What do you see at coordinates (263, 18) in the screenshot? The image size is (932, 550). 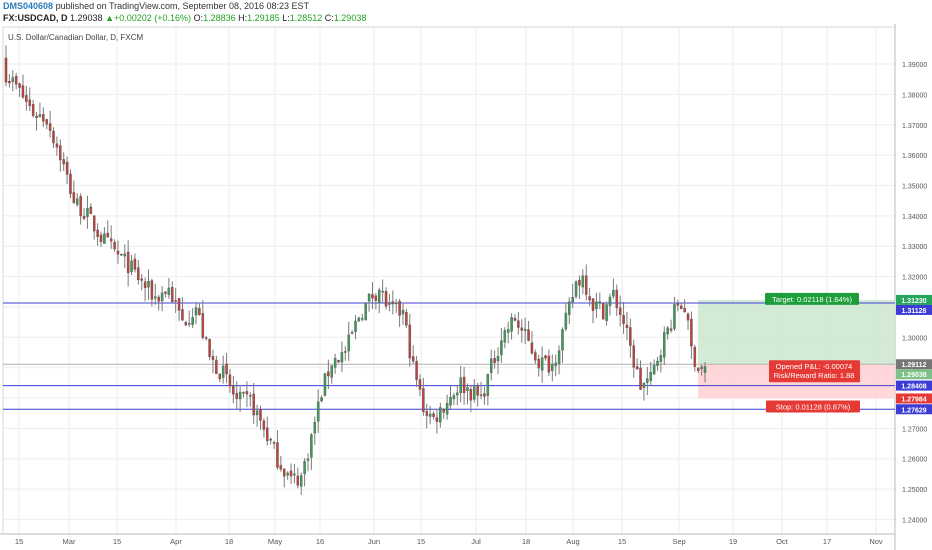 I see `high-value: 1.29185` at bounding box center [263, 18].